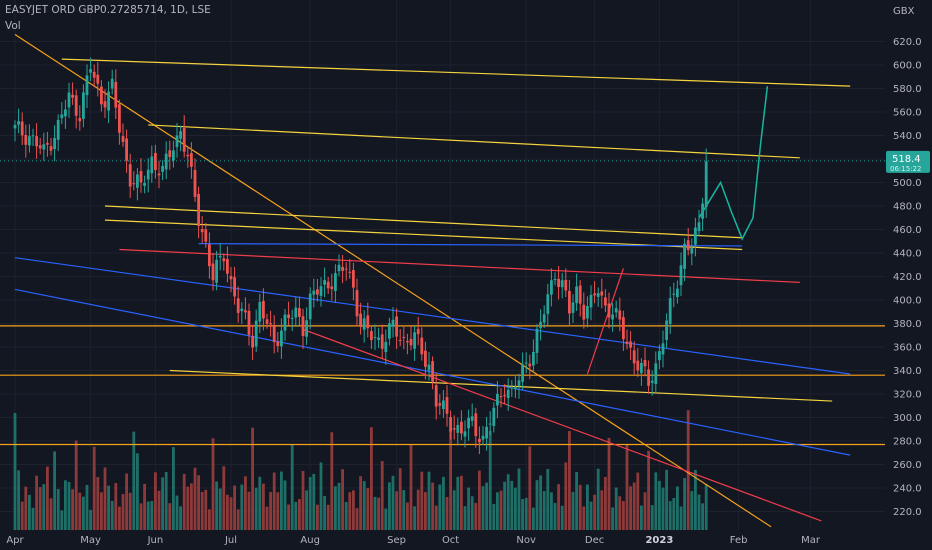 The height and width of the screenshot is (550, 932). I want to click on trendline-line, so click(459, 265).